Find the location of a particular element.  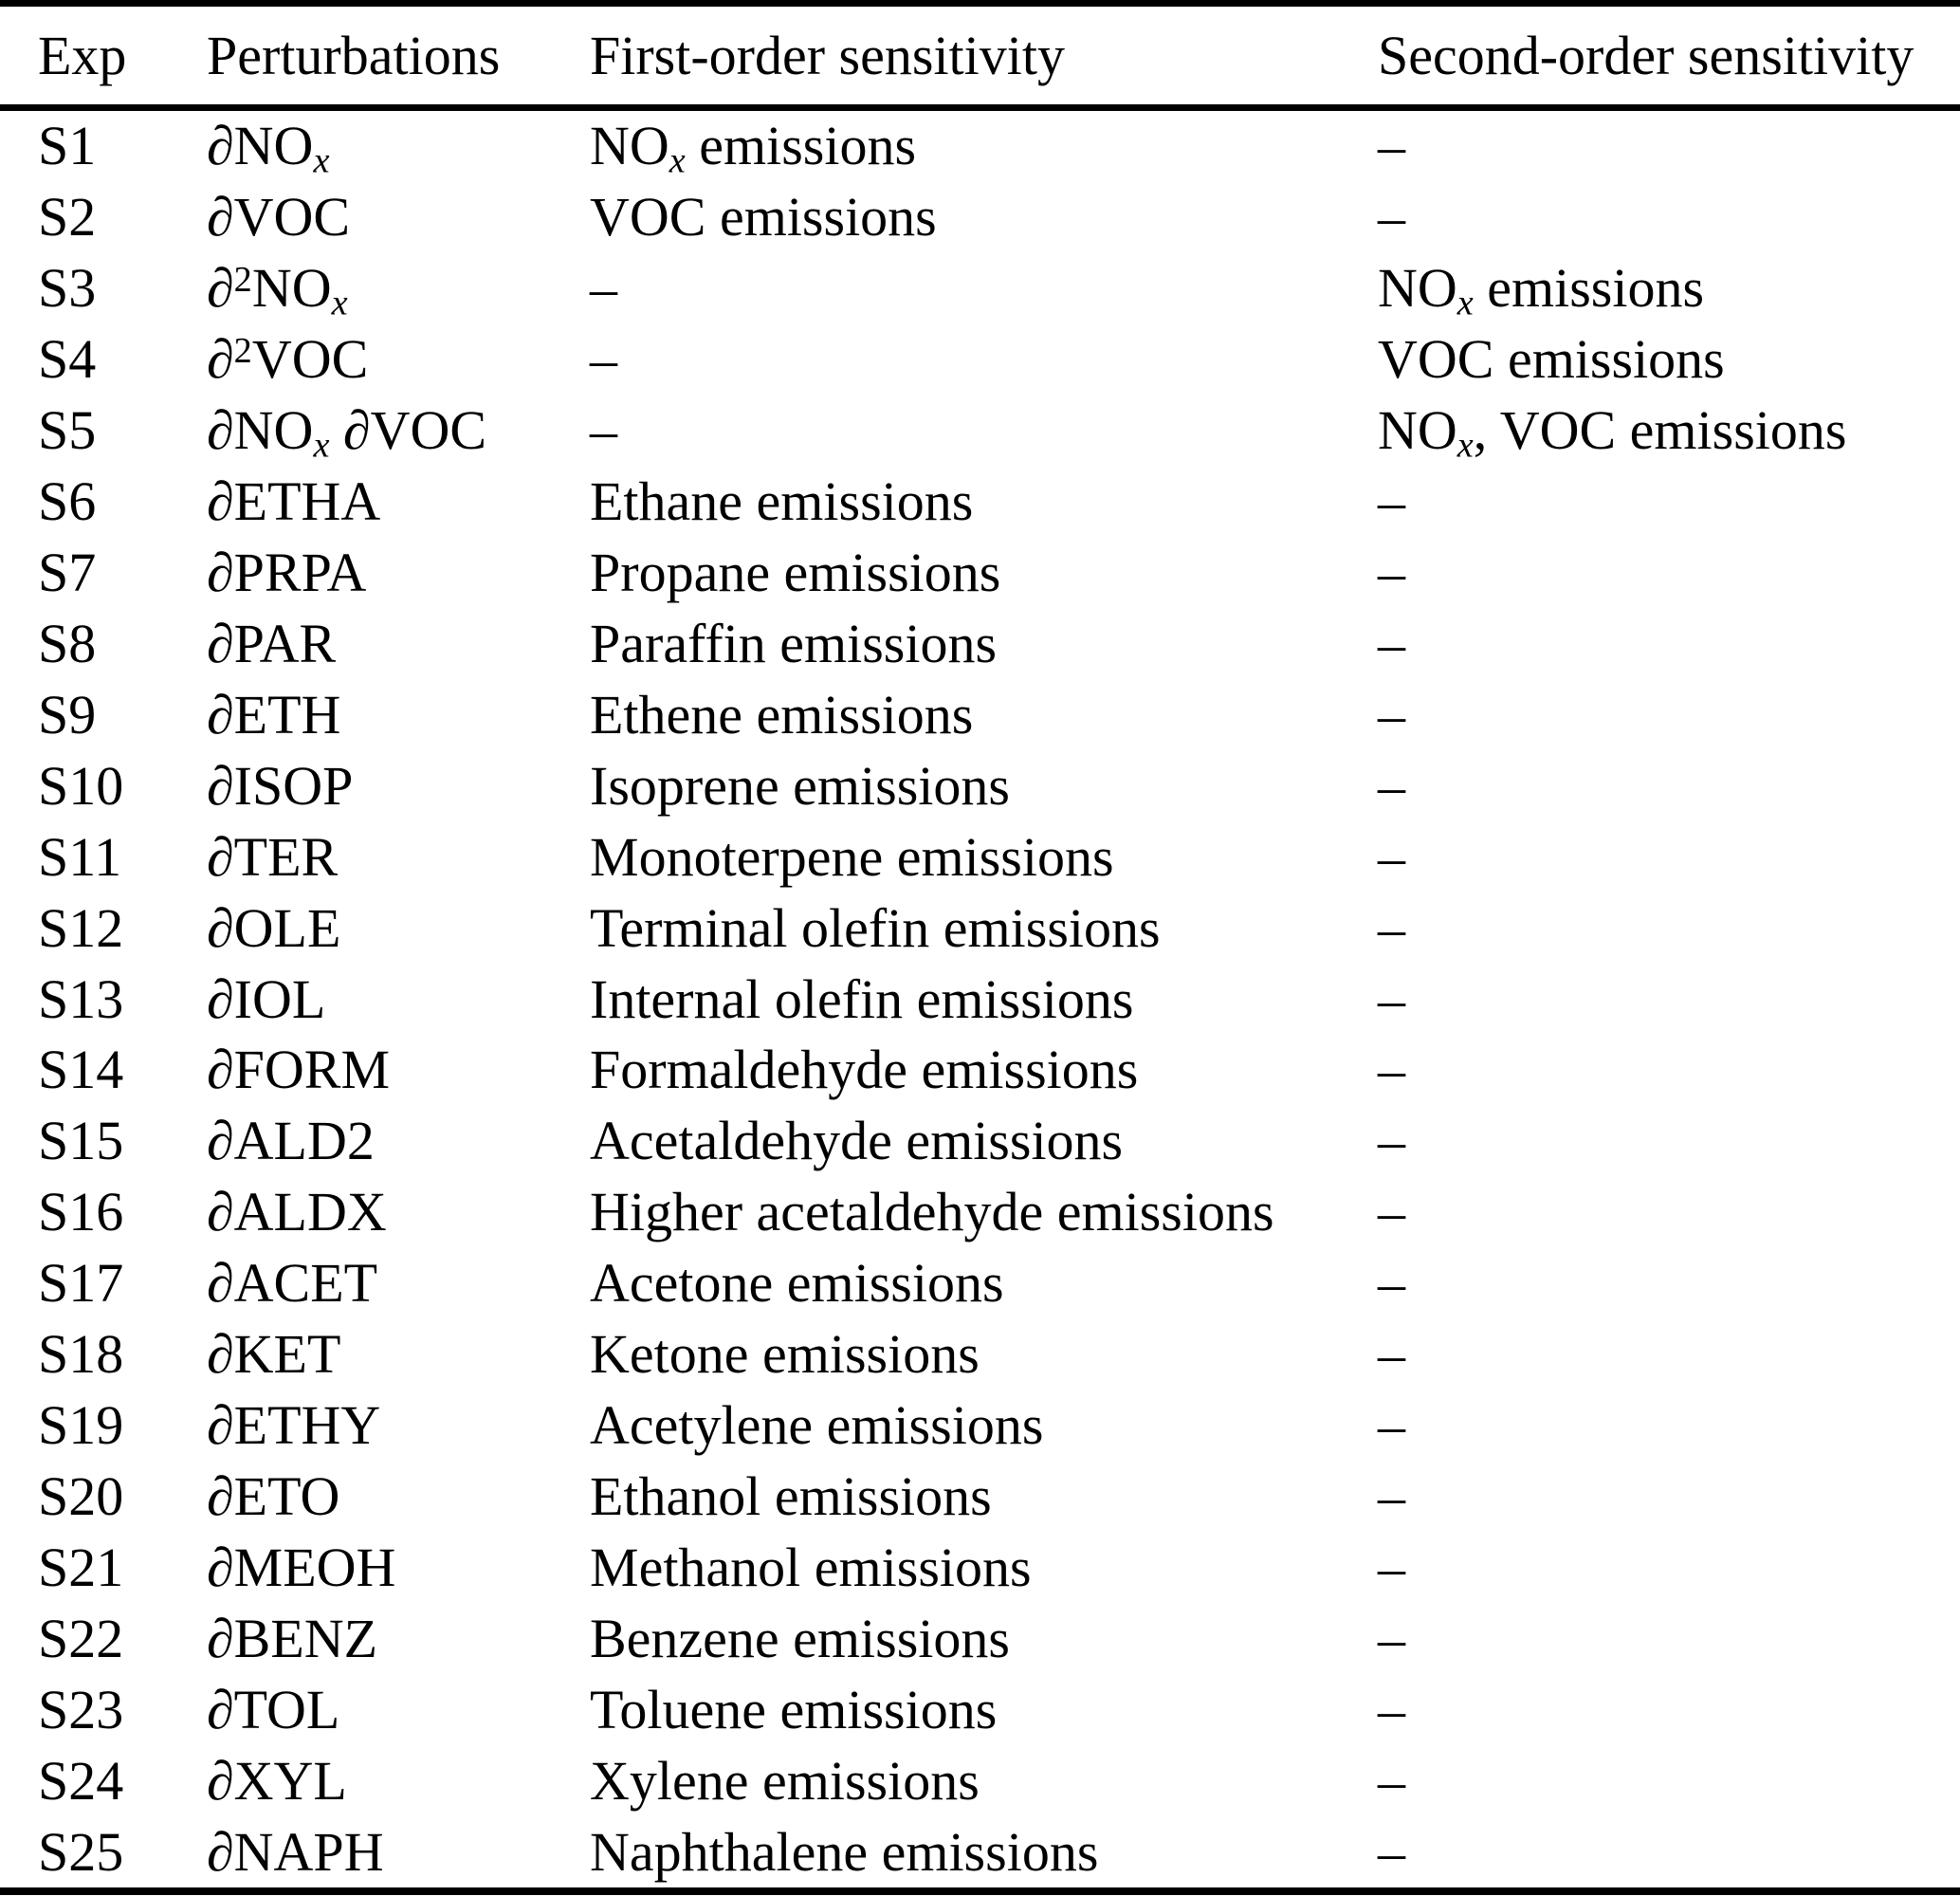

first-order-sensitivity-cell: Ethane emissions is located at coordinates (782, 501).